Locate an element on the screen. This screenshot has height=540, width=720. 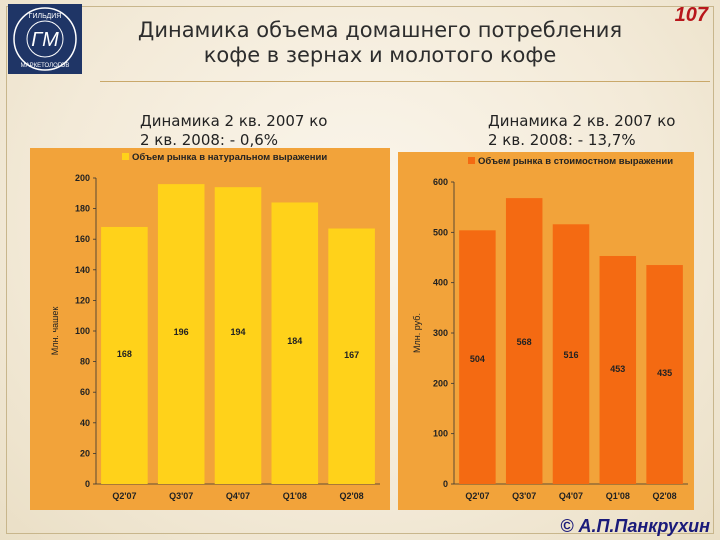
copyright-text: © А.П.Панкрухин is located at coordinates (635, 526).